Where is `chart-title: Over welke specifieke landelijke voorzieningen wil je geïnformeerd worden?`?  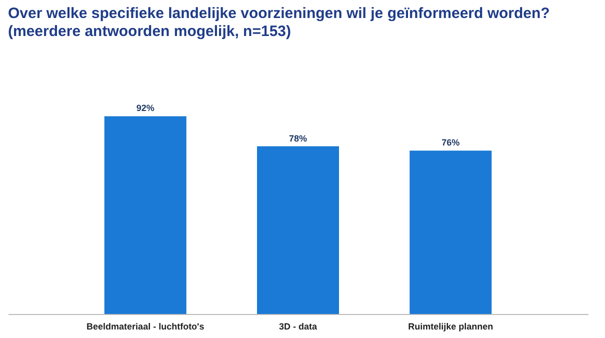 chart-title: Over welke specifieke landelijke voorzieningen wil je geïnformeerd worden? is located at coordinates (279, 13).